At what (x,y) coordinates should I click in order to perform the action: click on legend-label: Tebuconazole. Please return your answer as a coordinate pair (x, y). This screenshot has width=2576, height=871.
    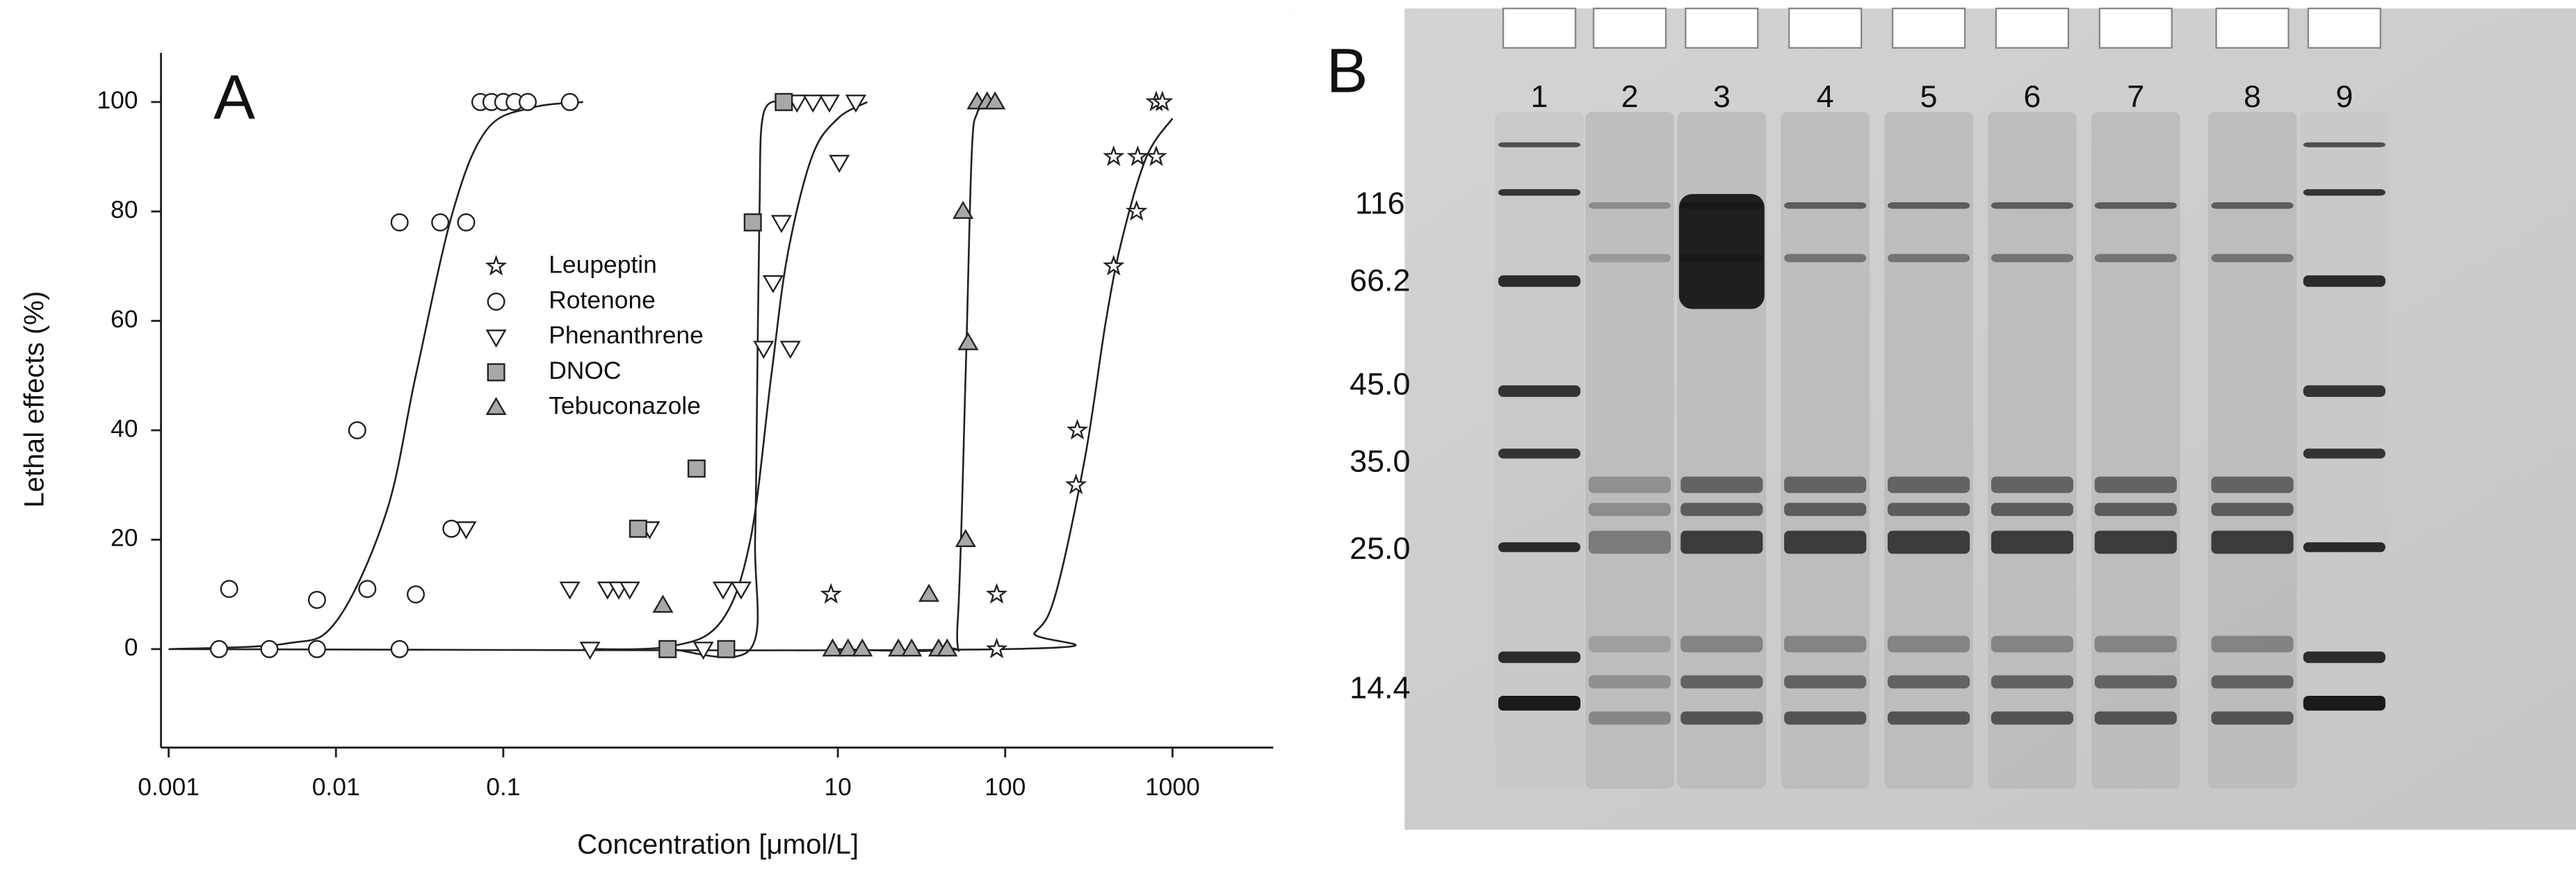
    Looking at the image, I should click on (625, 406).